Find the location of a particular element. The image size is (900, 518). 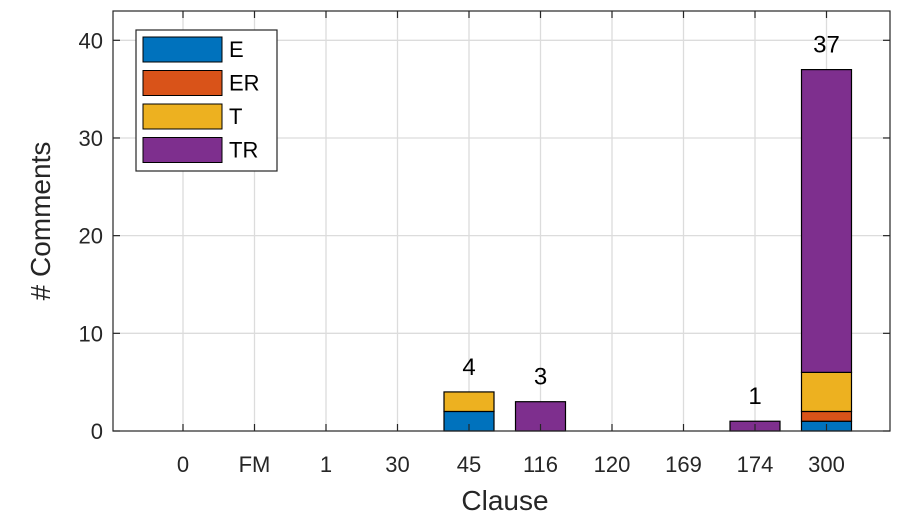

legend-swatch-t is located at coordinates (182, 116).